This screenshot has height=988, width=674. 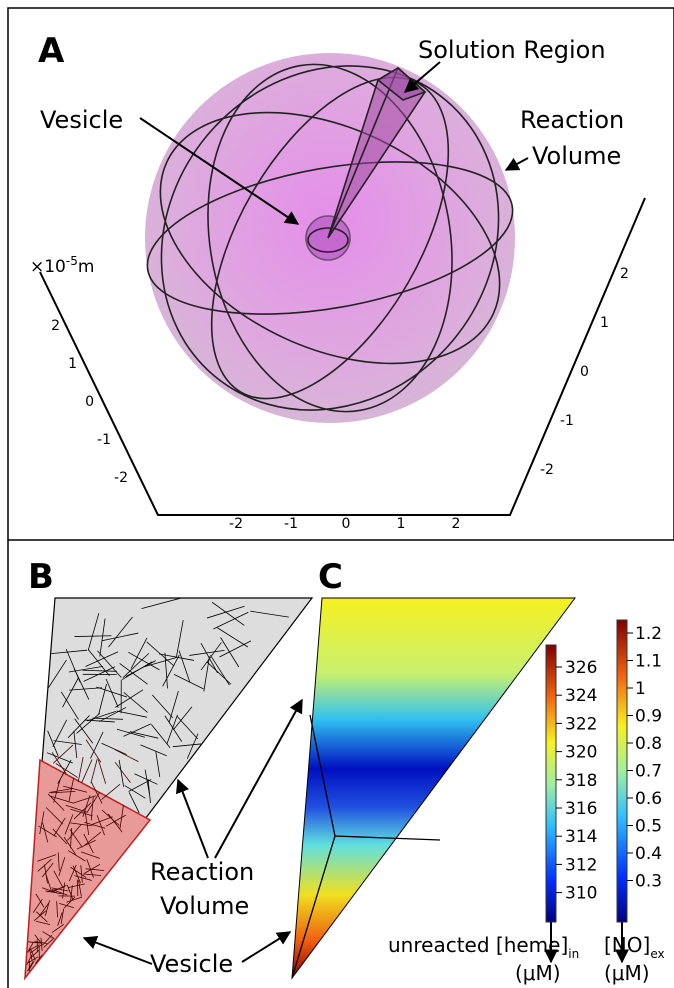 What do you see at coordinates (346, 524) in the screenshot?
I see `tick-label: 0` at bounding box center [346, 524].